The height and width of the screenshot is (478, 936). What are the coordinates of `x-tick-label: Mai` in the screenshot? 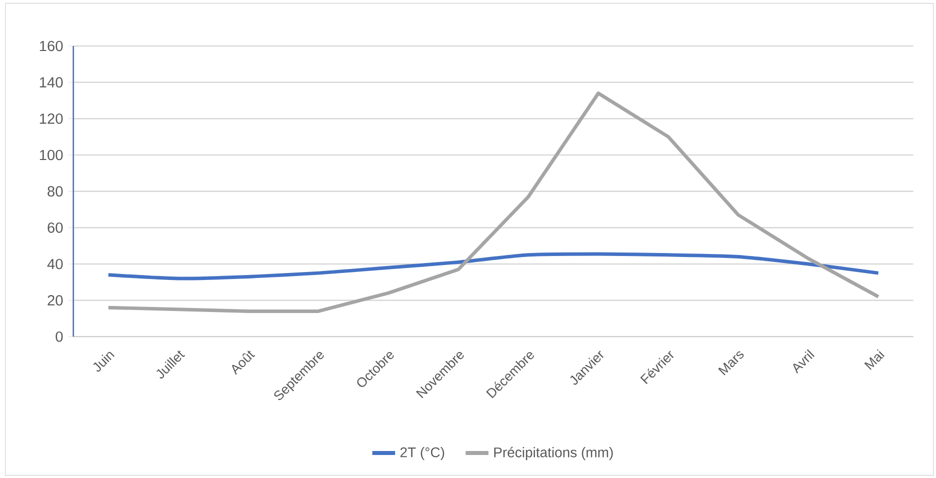 It's located at (874, 359).